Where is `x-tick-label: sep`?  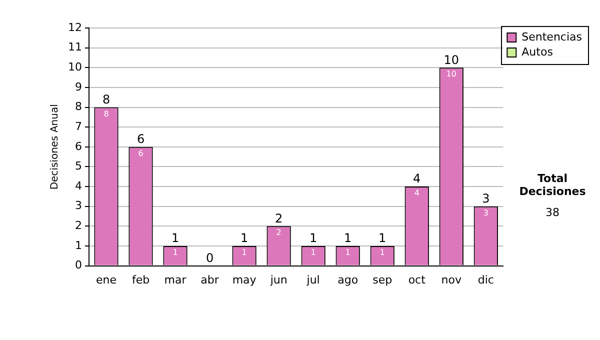
x-tick-label: sep is located at coordinates (382, 279).